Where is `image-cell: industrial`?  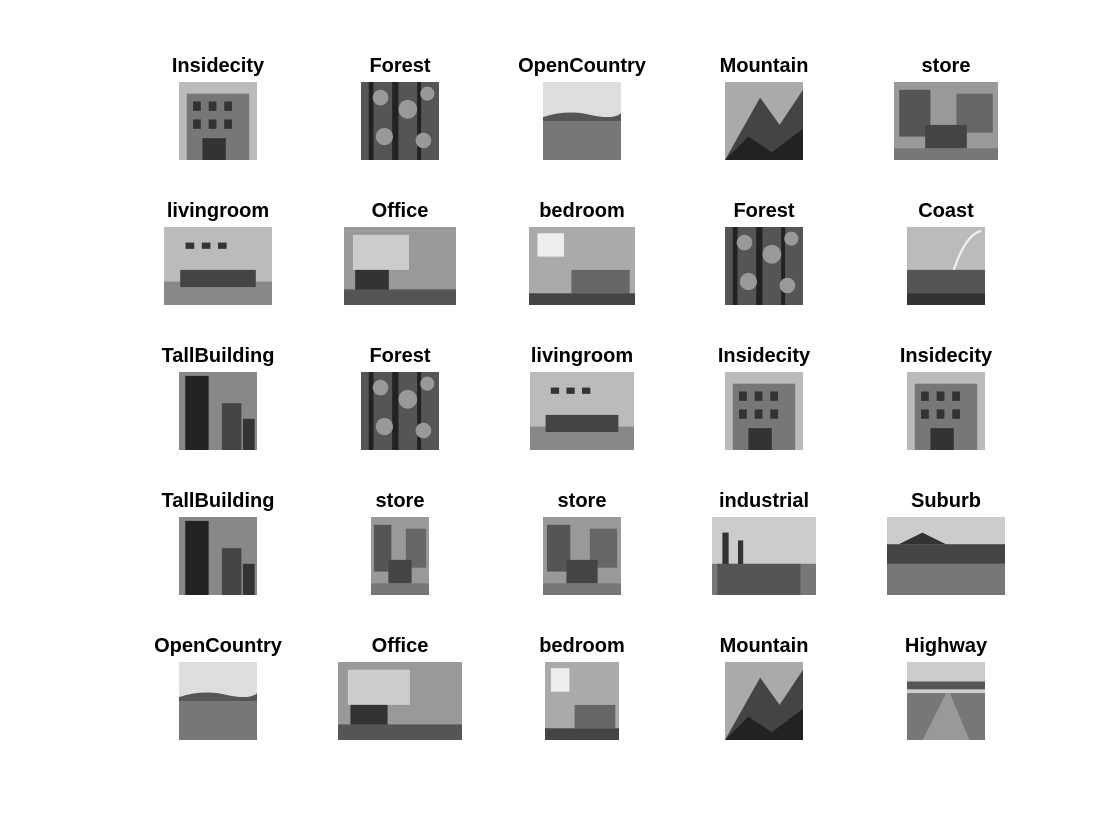
image-cell: industrial is located at coordinates (764, 548).